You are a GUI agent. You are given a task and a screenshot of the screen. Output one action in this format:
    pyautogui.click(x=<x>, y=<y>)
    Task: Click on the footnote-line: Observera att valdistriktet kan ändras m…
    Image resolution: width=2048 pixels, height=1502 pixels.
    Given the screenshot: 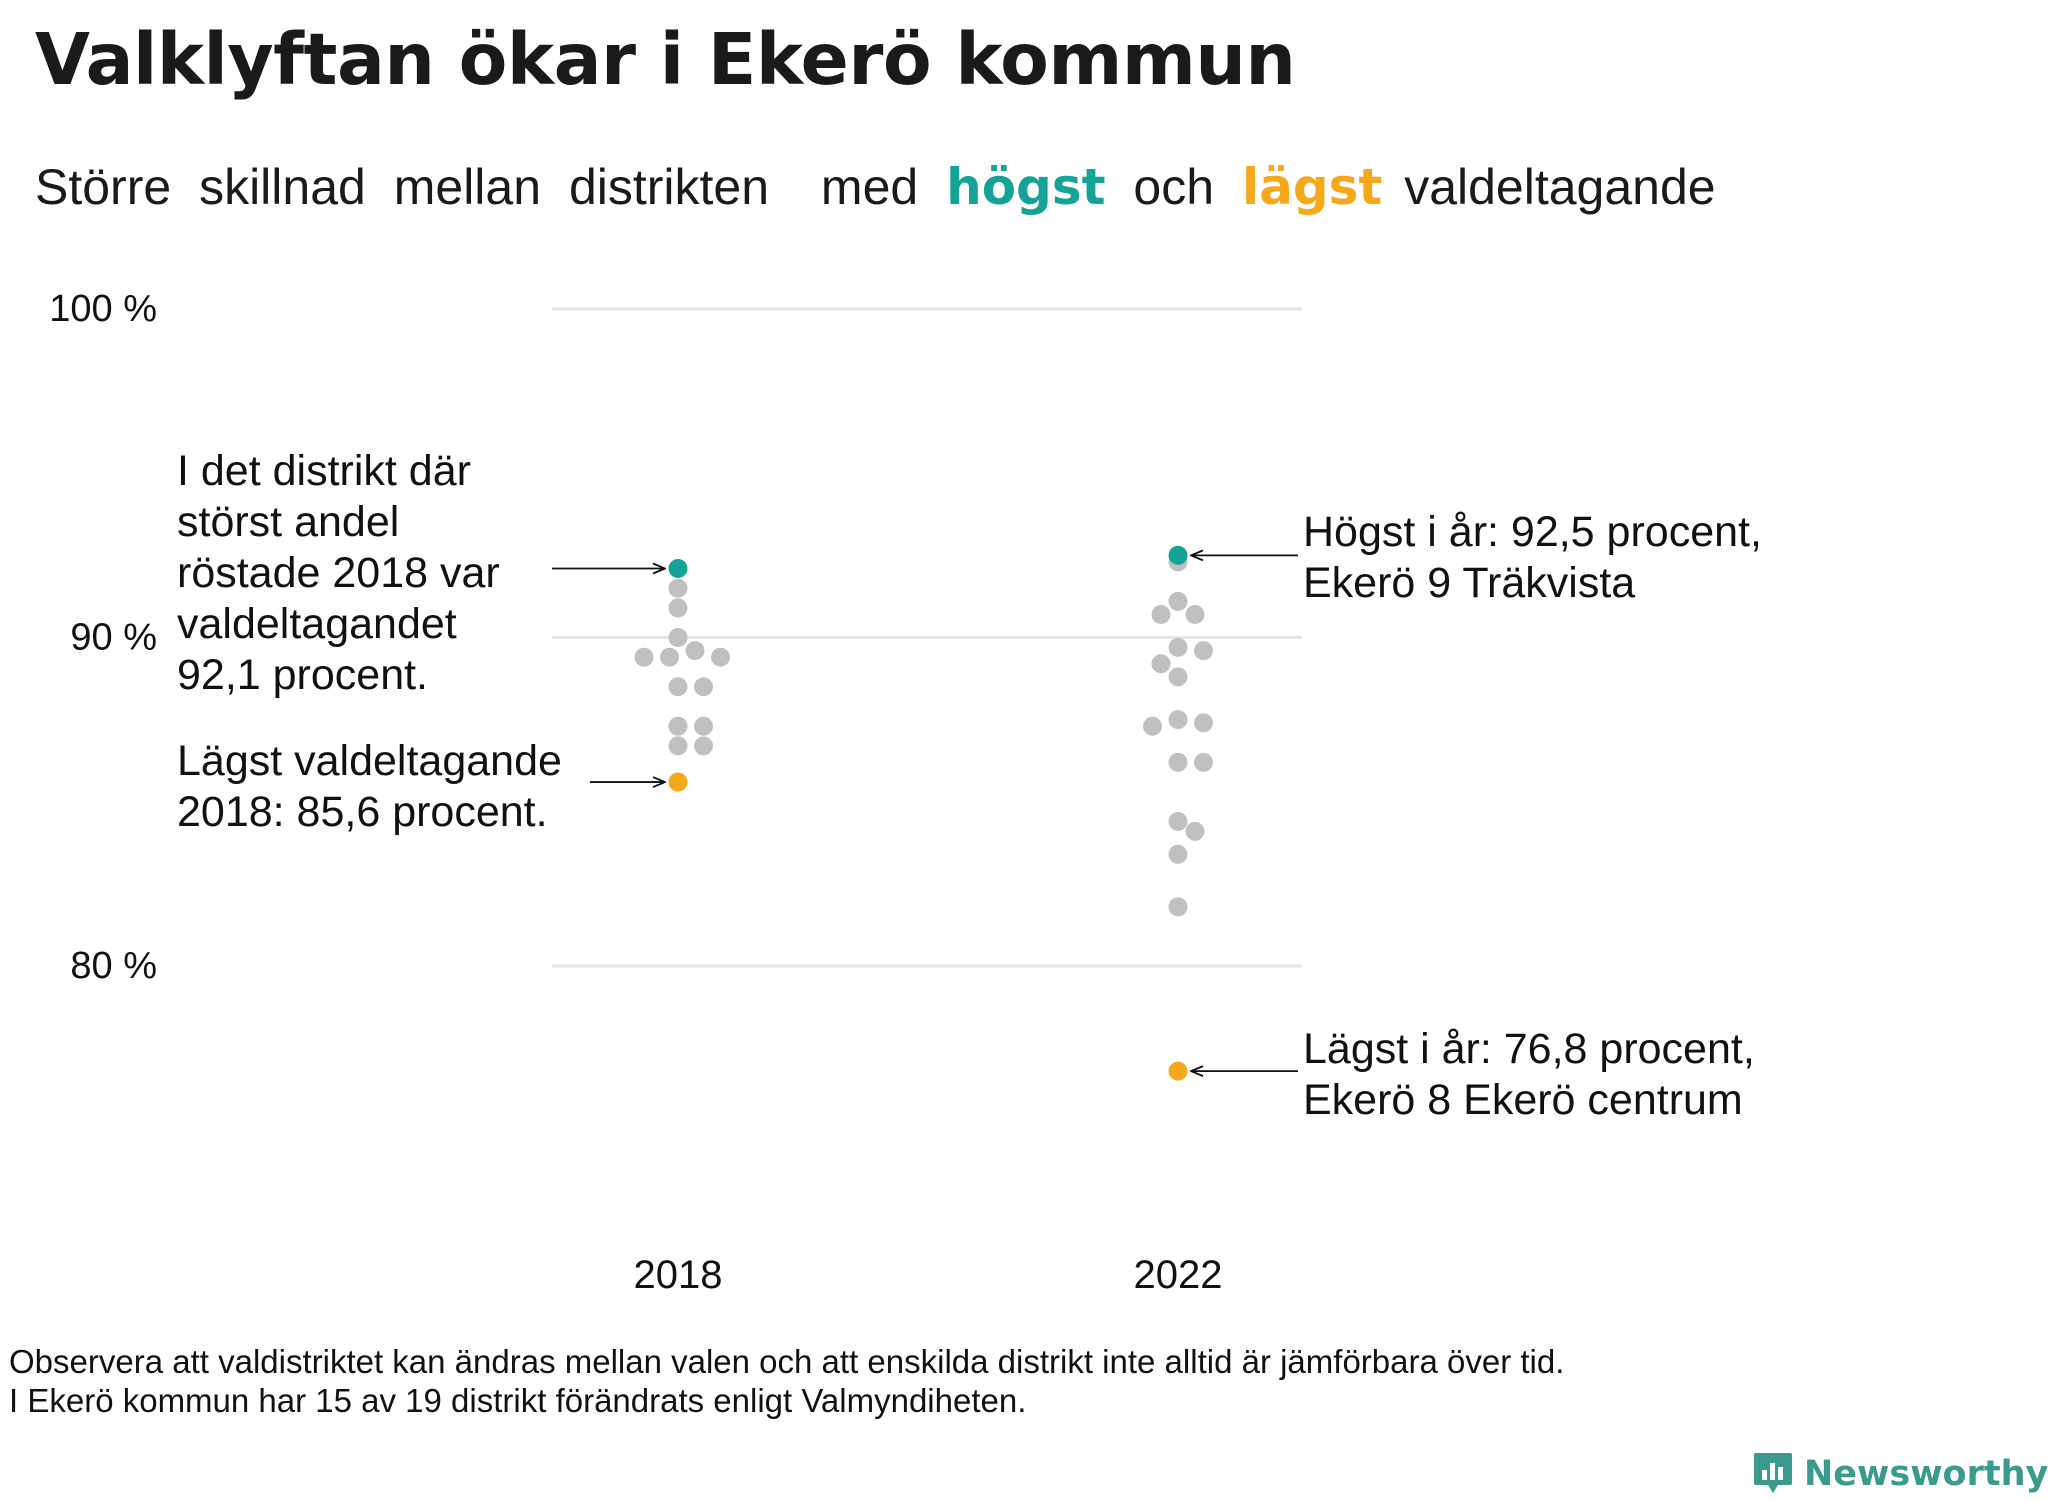 What is the action you would take?
    pyautogui.click(x=787, y=1361)
    